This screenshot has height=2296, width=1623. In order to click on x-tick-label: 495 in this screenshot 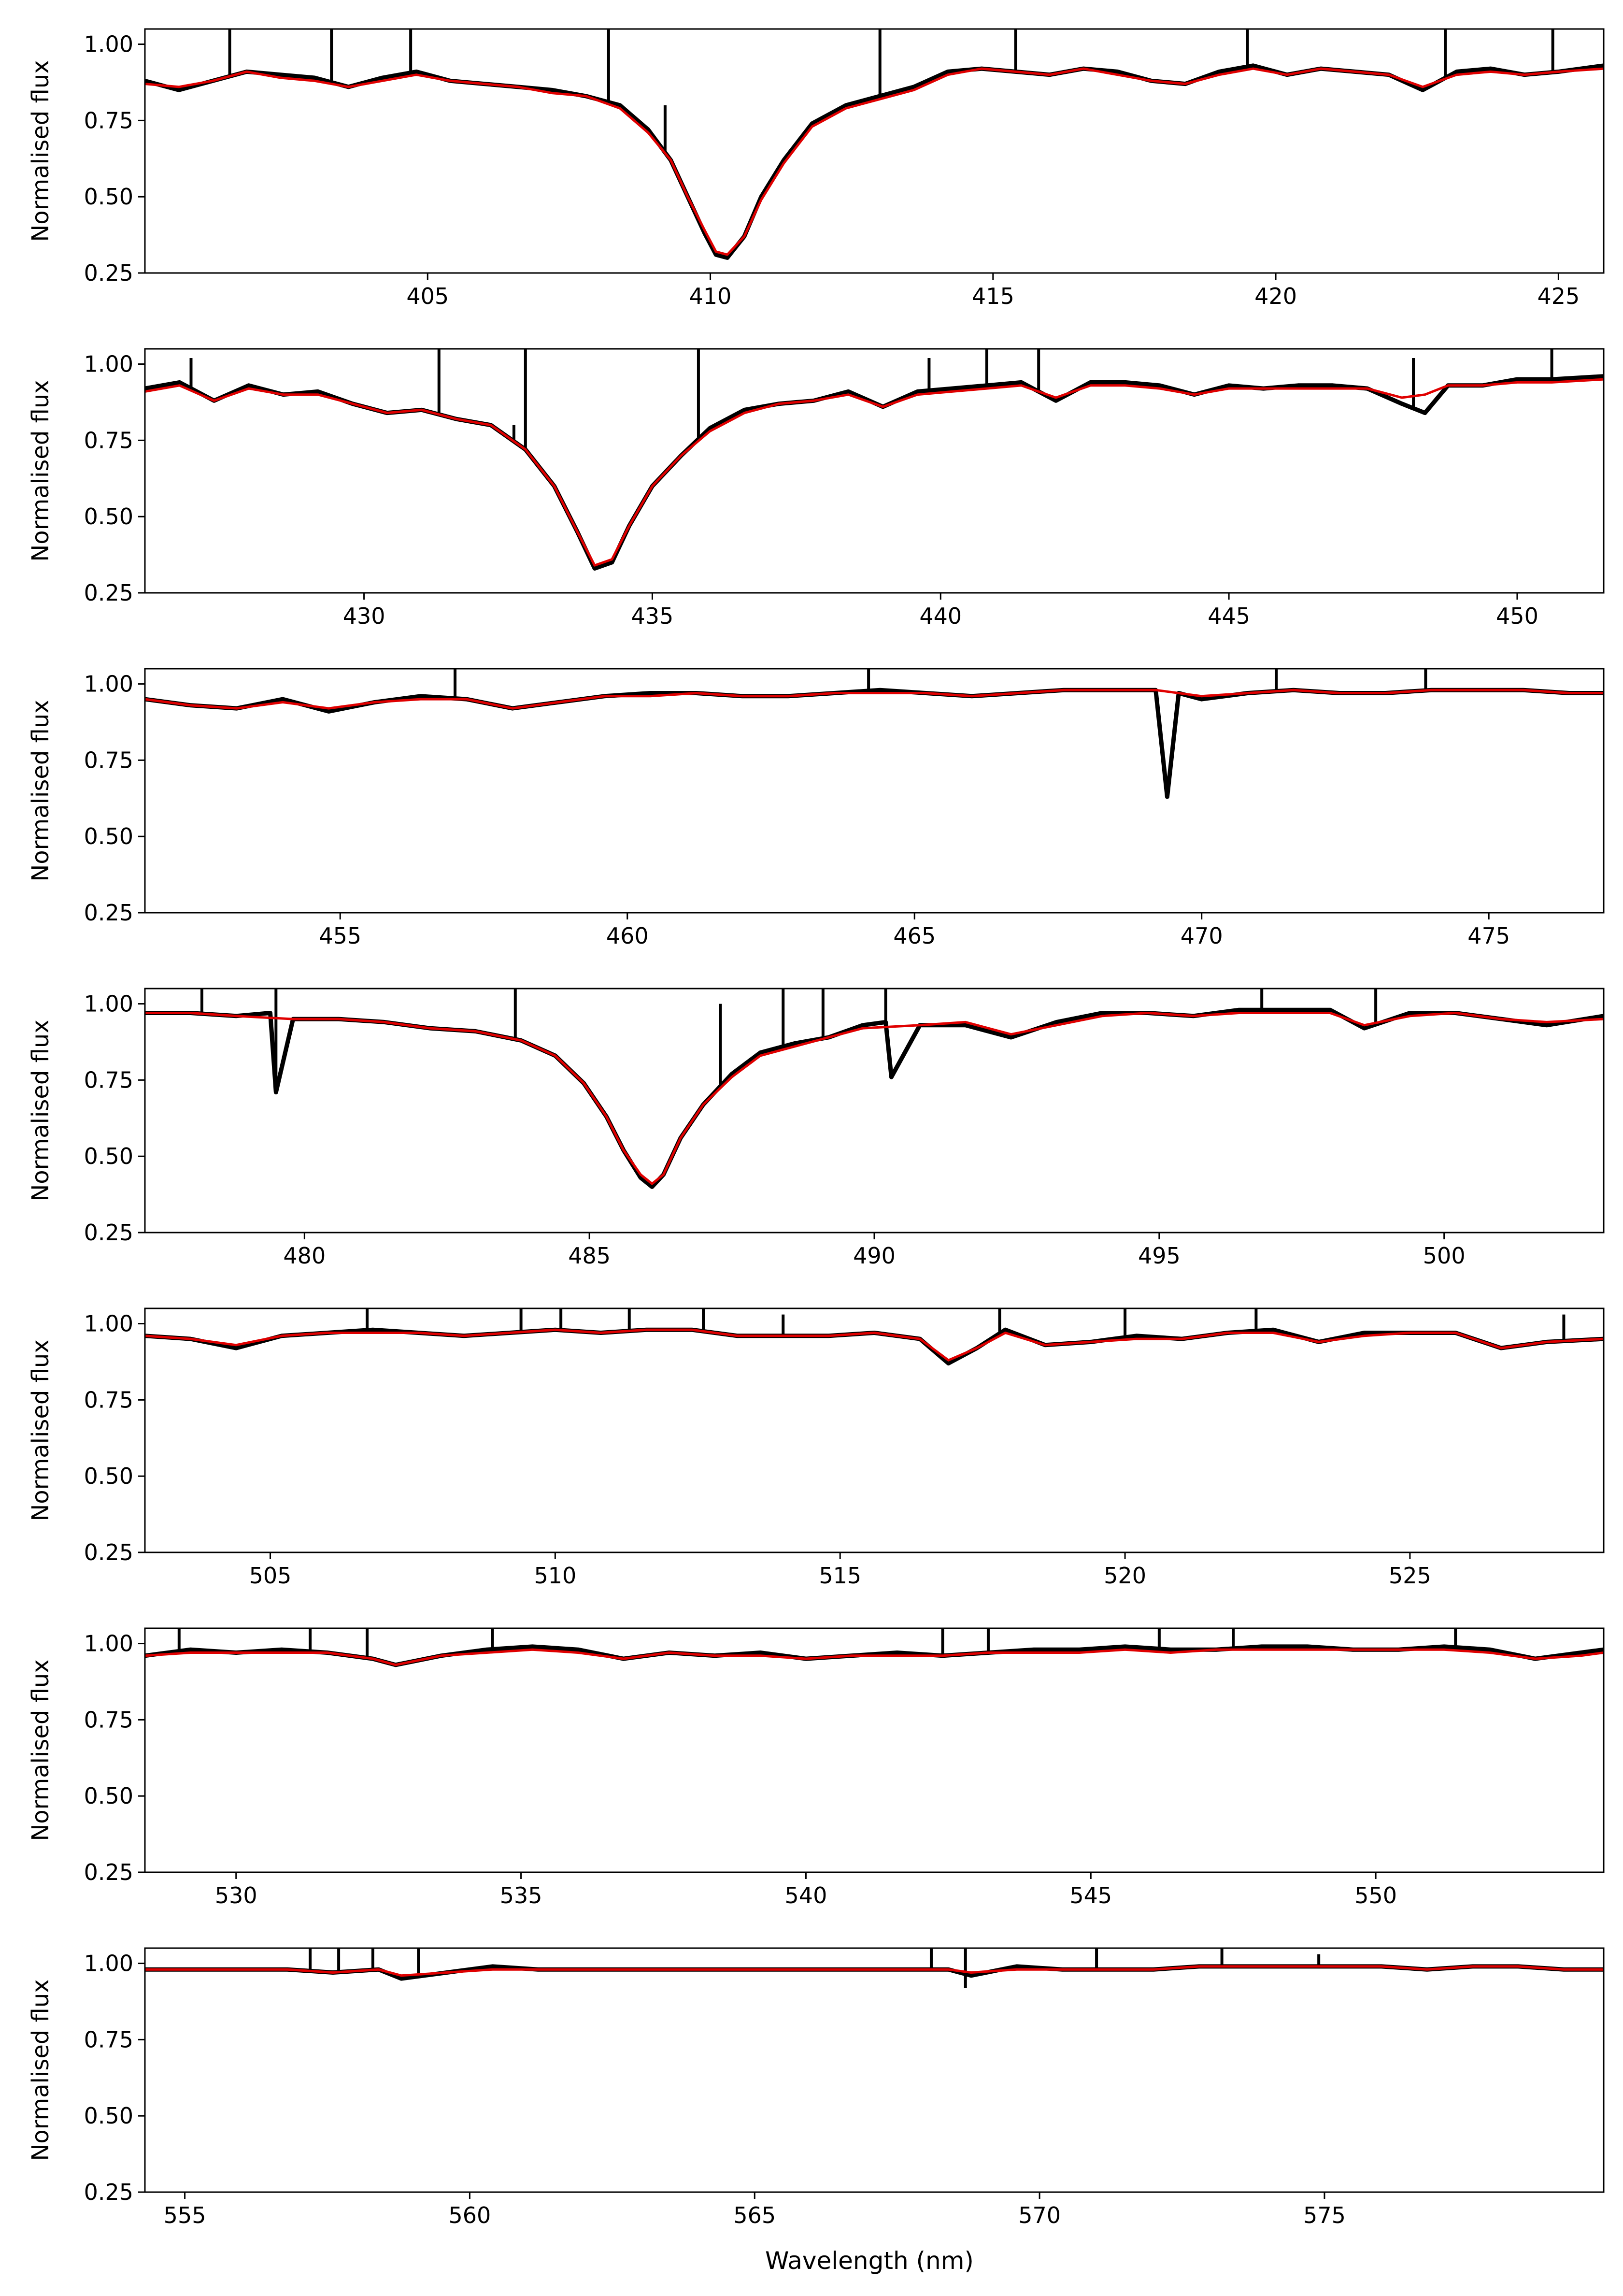, I will do `click(1159, 1256)`.